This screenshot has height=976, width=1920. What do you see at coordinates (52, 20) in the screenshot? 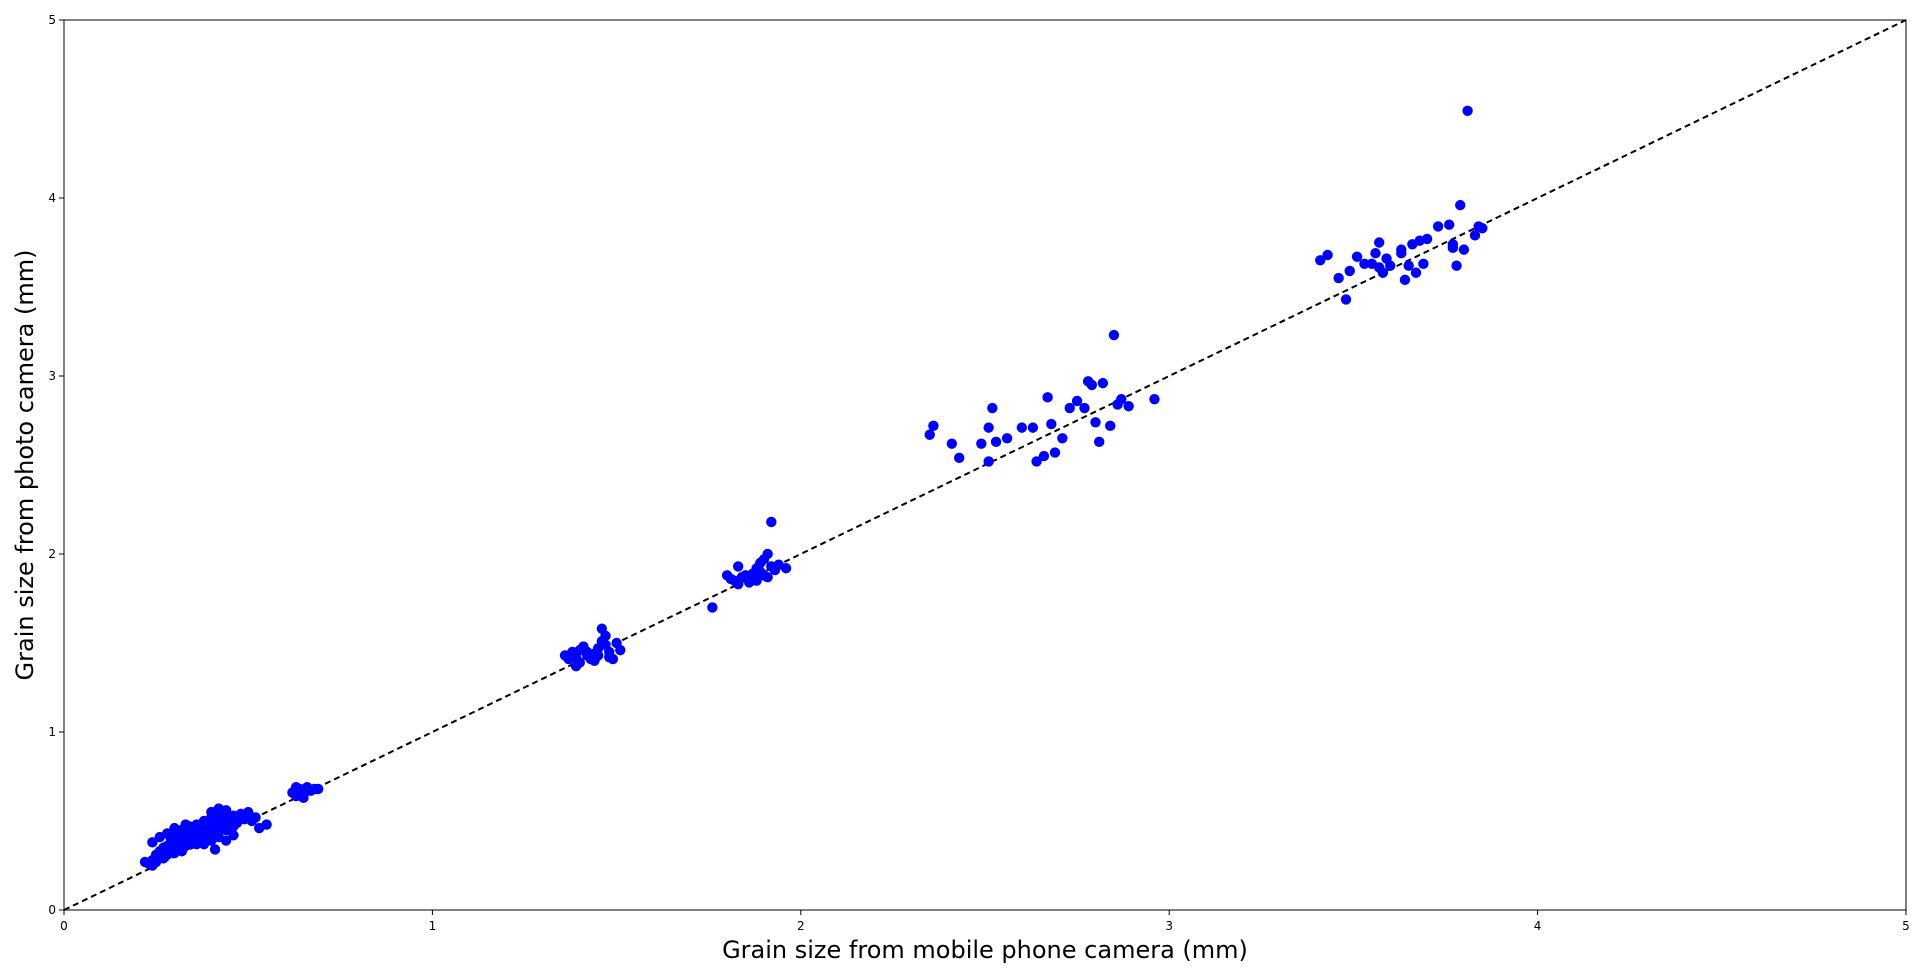
I see `y-tick-label: 5` at bounding box center [52, 20].